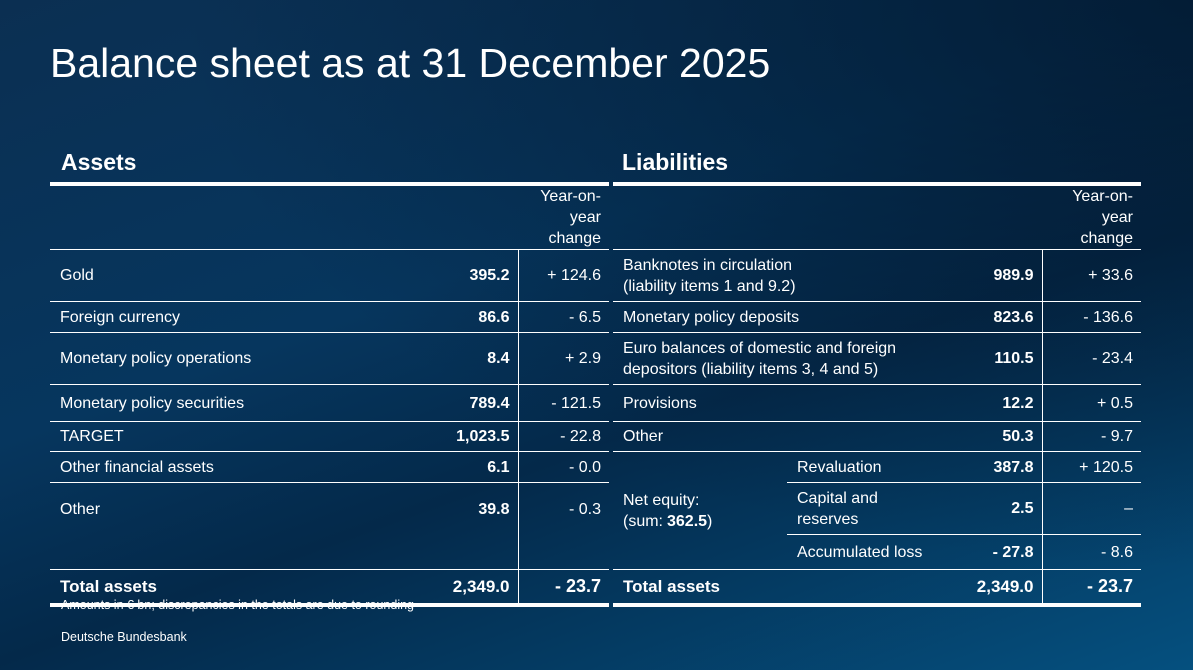 This screenshot has height=670, width=1193. I want to click on equity-row: Capital and reserves 2.5–, so click(877, 508).